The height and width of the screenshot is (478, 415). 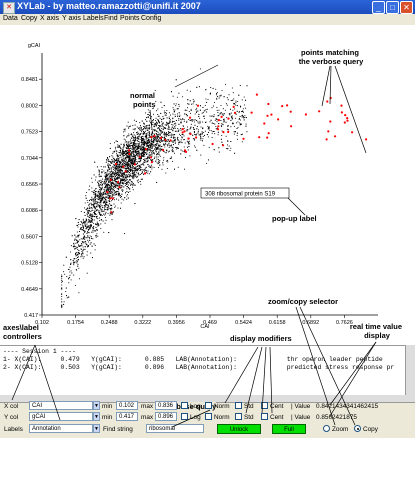 I want to click on menu-copy: Copy, so click(x=29, y=18).